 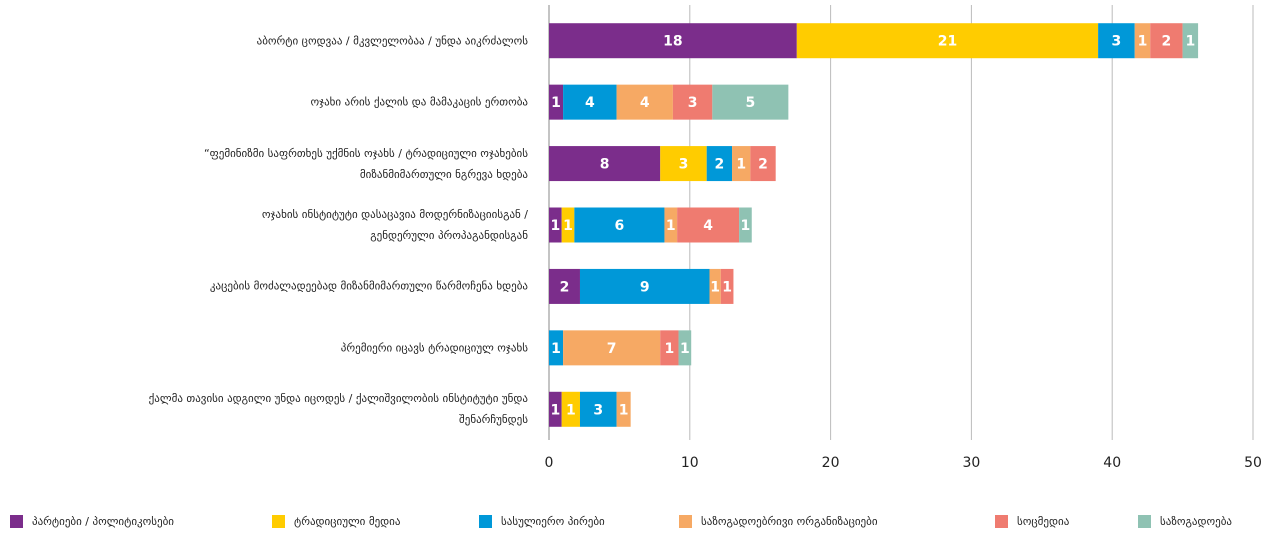 What do you see at coordinates (1253, 463) in the screenshot?
I see `x-tick-label: 50` at bounding box center [1253, 463].